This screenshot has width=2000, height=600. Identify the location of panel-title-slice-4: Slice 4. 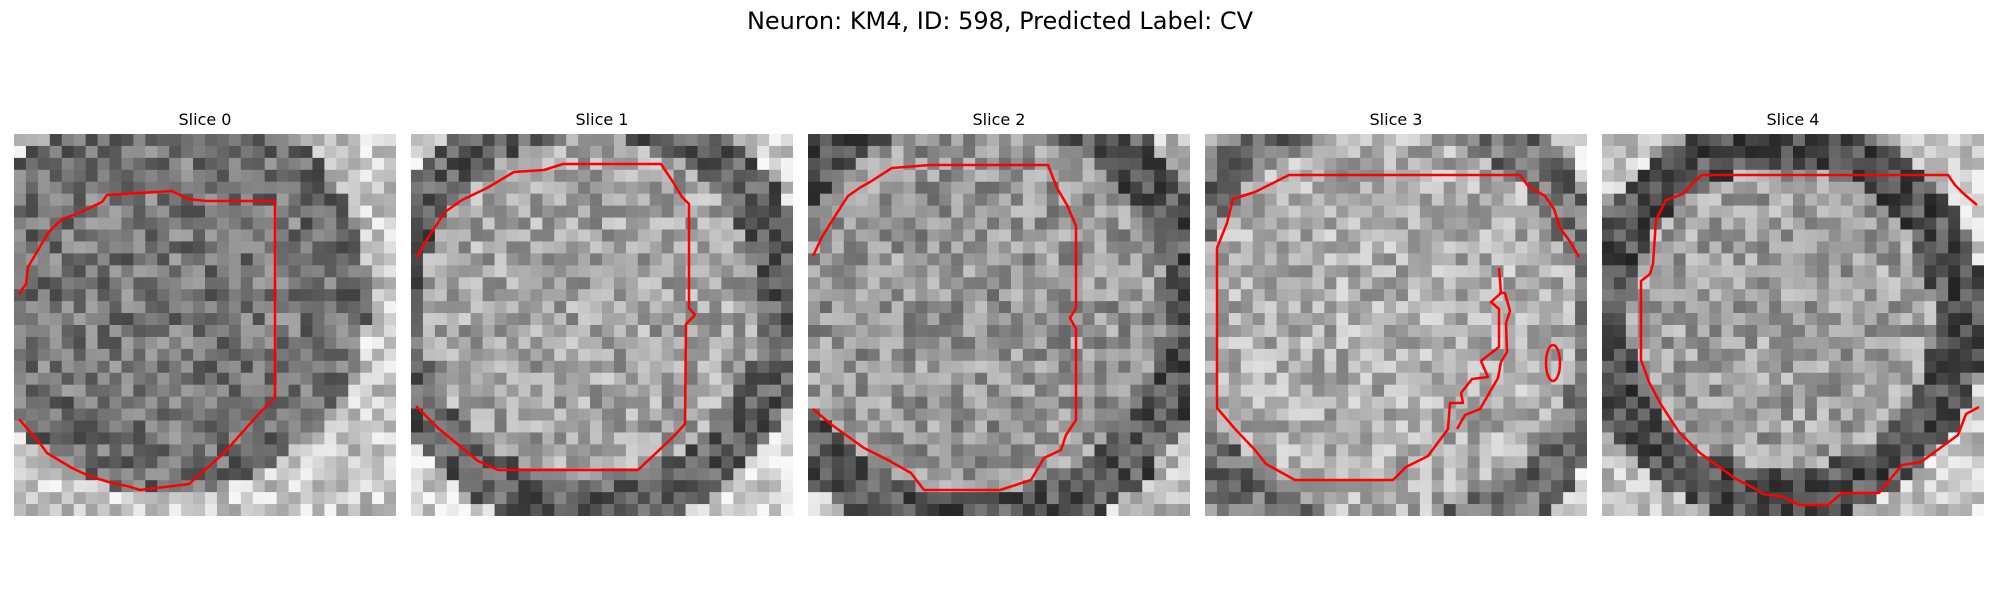
(1793, 119).